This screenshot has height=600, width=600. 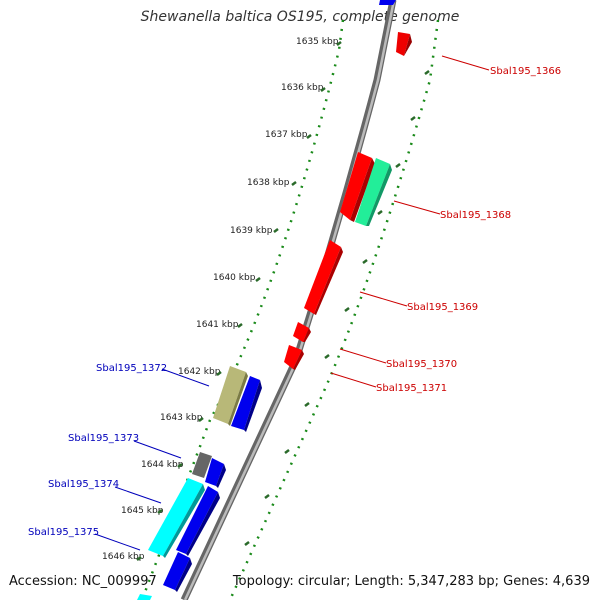 What do you see at coordinates (251, 231) in the screenshot?
I see `ruler-label: 1639 kbp` at bounding box center [251, 231].